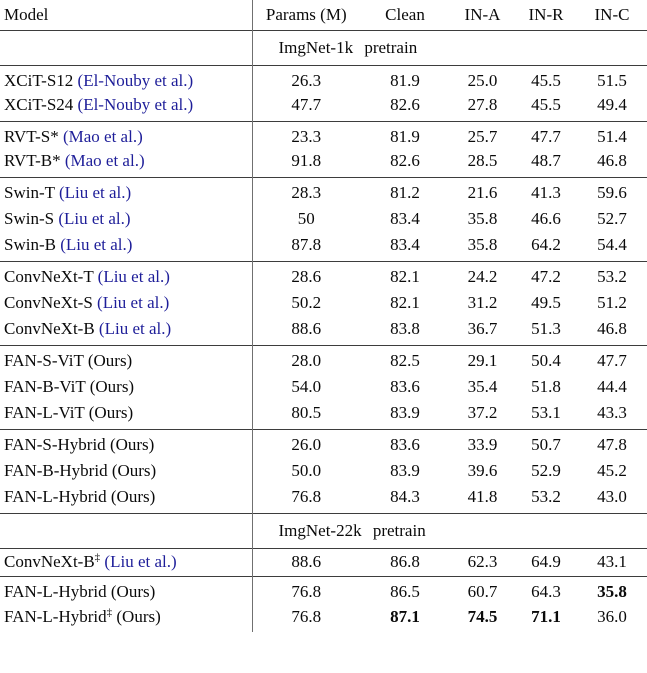 The height and width of the screenshot is (673, 647). I want to click on value-cell: 44.4, so click(612, 386).